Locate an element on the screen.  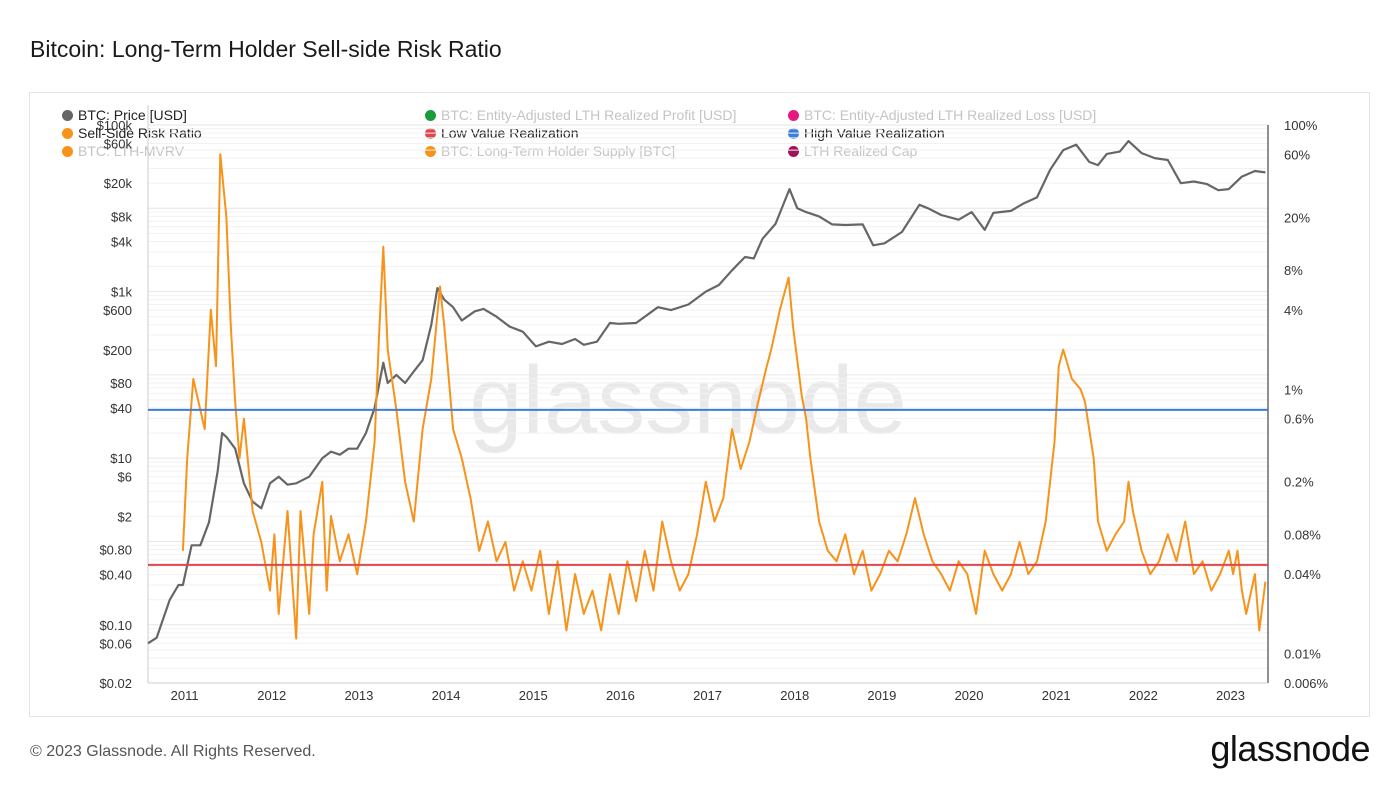
x-tick-label: 2018 is located at coordinates (794, 695).